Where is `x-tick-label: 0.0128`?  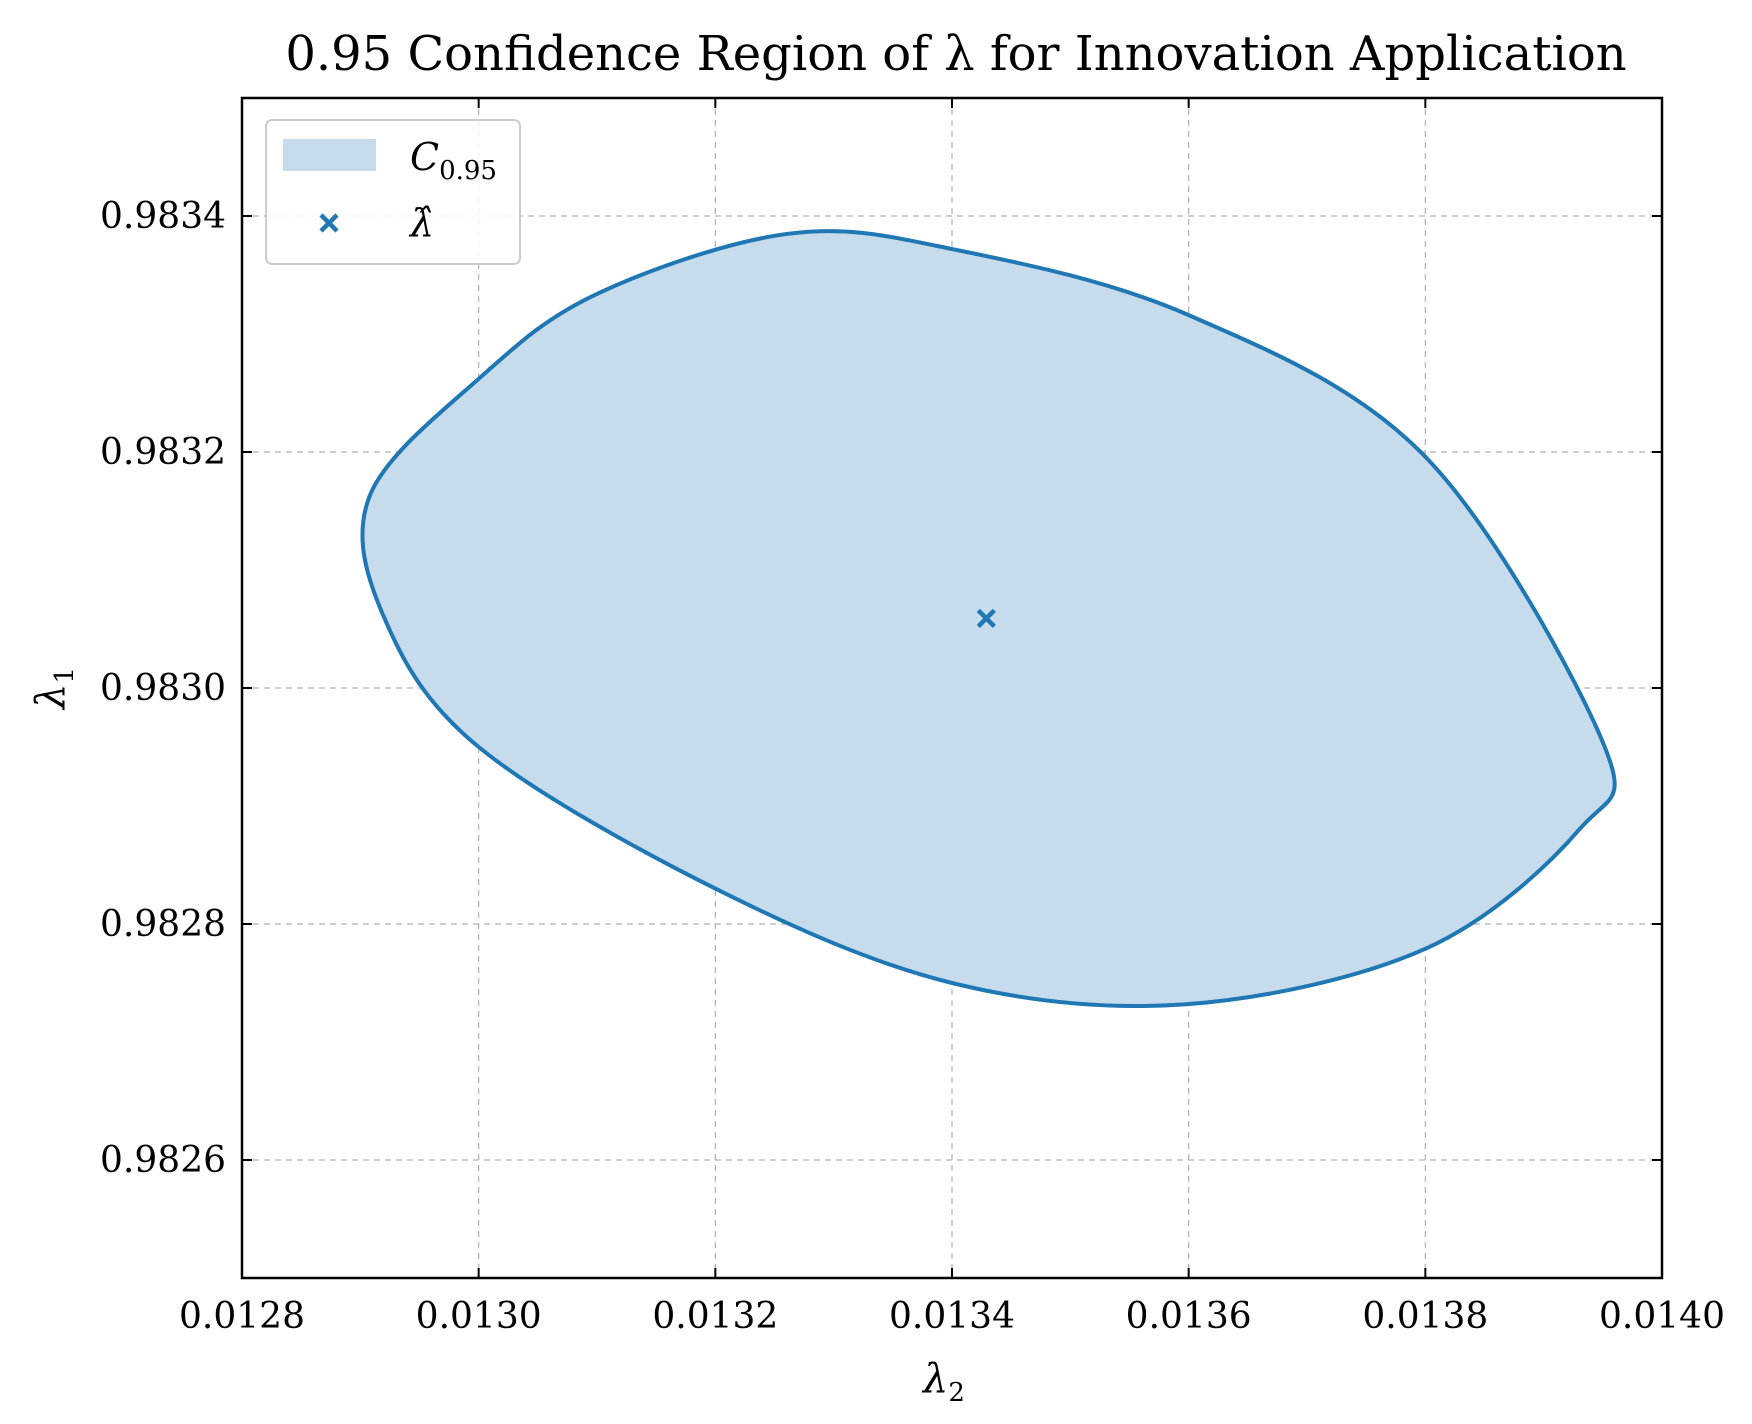 x-tick-label: 0.0128 is located at coordinates (242, 1316).